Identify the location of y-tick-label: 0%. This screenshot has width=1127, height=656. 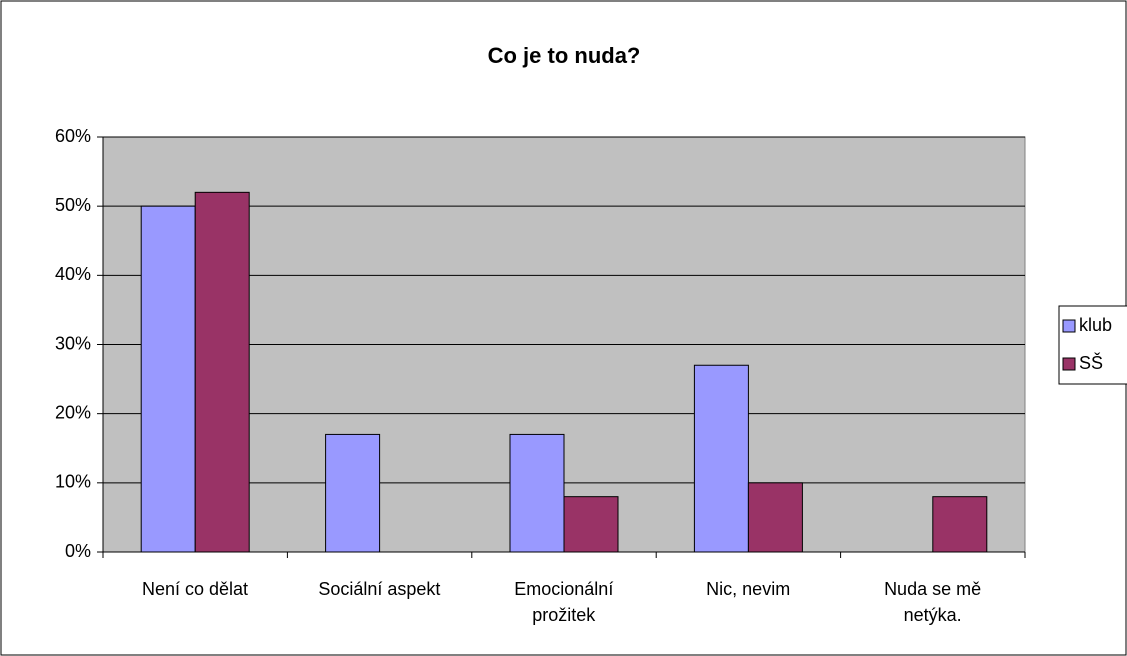
(78, 551).